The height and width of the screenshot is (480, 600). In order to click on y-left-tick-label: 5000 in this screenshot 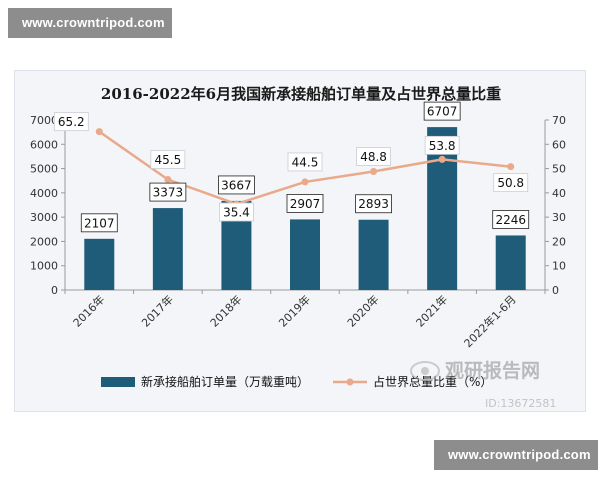, I will do `click(44, 169)`.